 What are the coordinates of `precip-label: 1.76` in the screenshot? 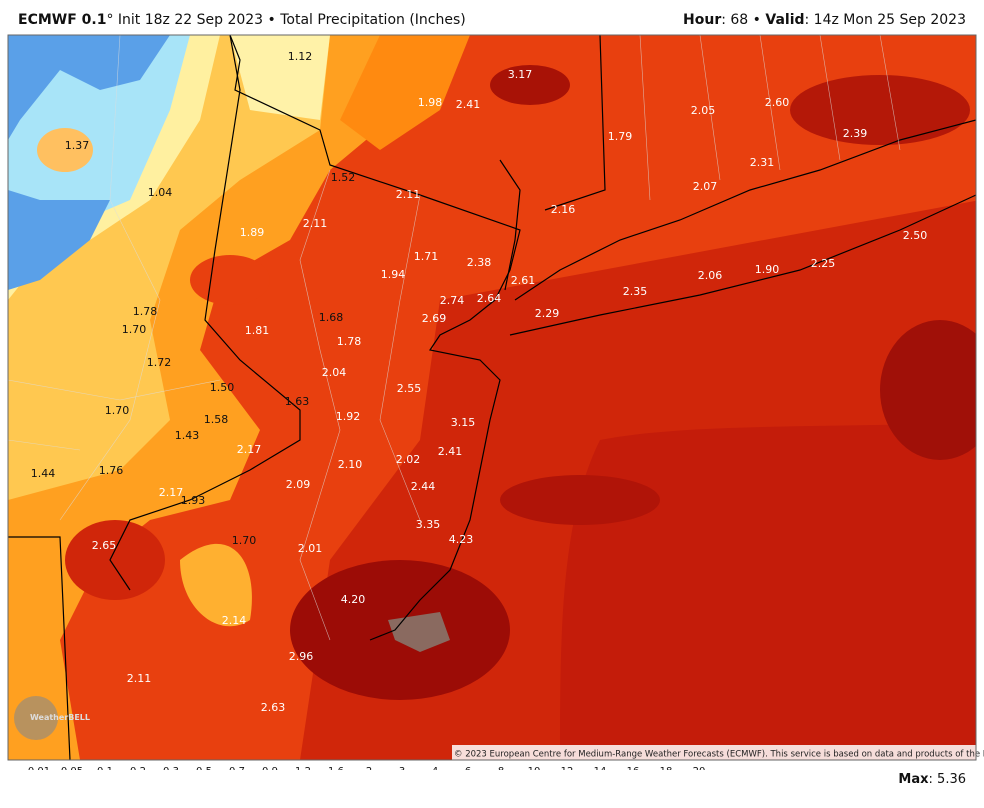 It's located at (111, 470).